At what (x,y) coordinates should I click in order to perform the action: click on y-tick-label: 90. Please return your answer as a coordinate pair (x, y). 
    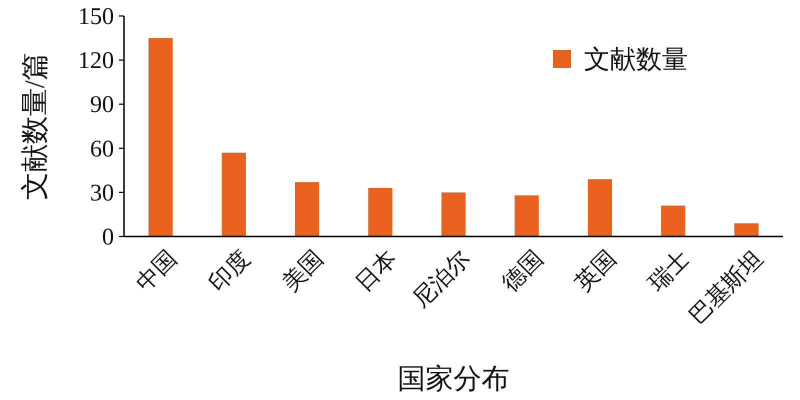
    Looking at the image, I should click on (102, 105).